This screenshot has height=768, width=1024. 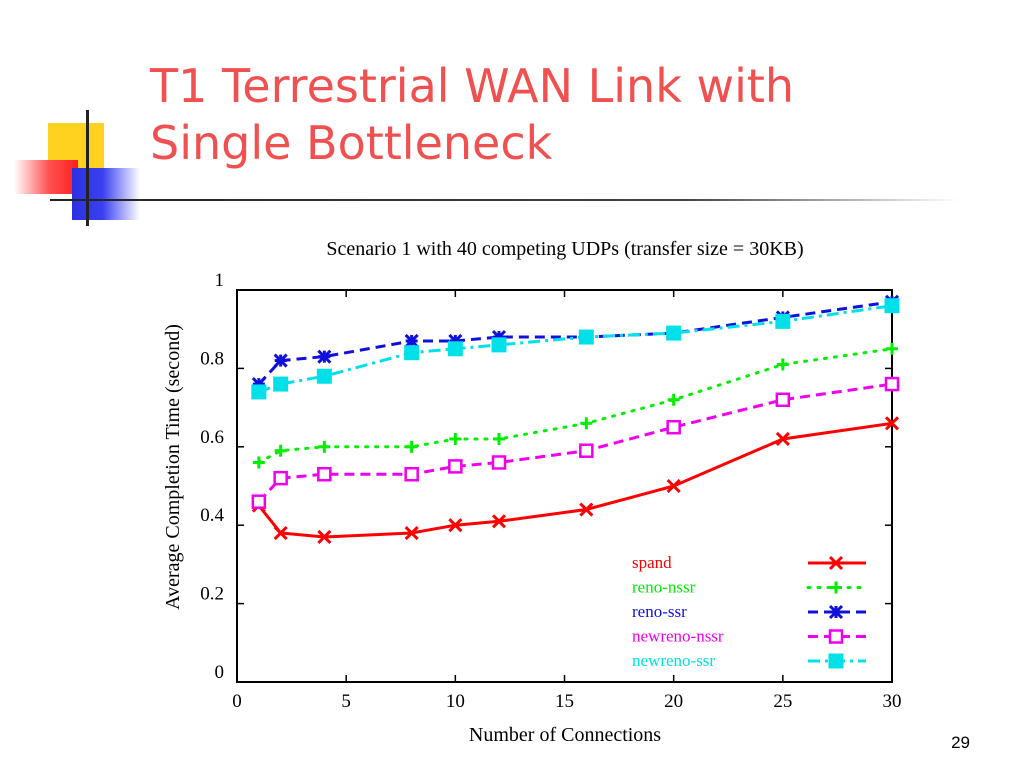 What do you see at coordinates (505, 200) in the screenshot?
I see `title-underline` at bounding box center [505, 200].